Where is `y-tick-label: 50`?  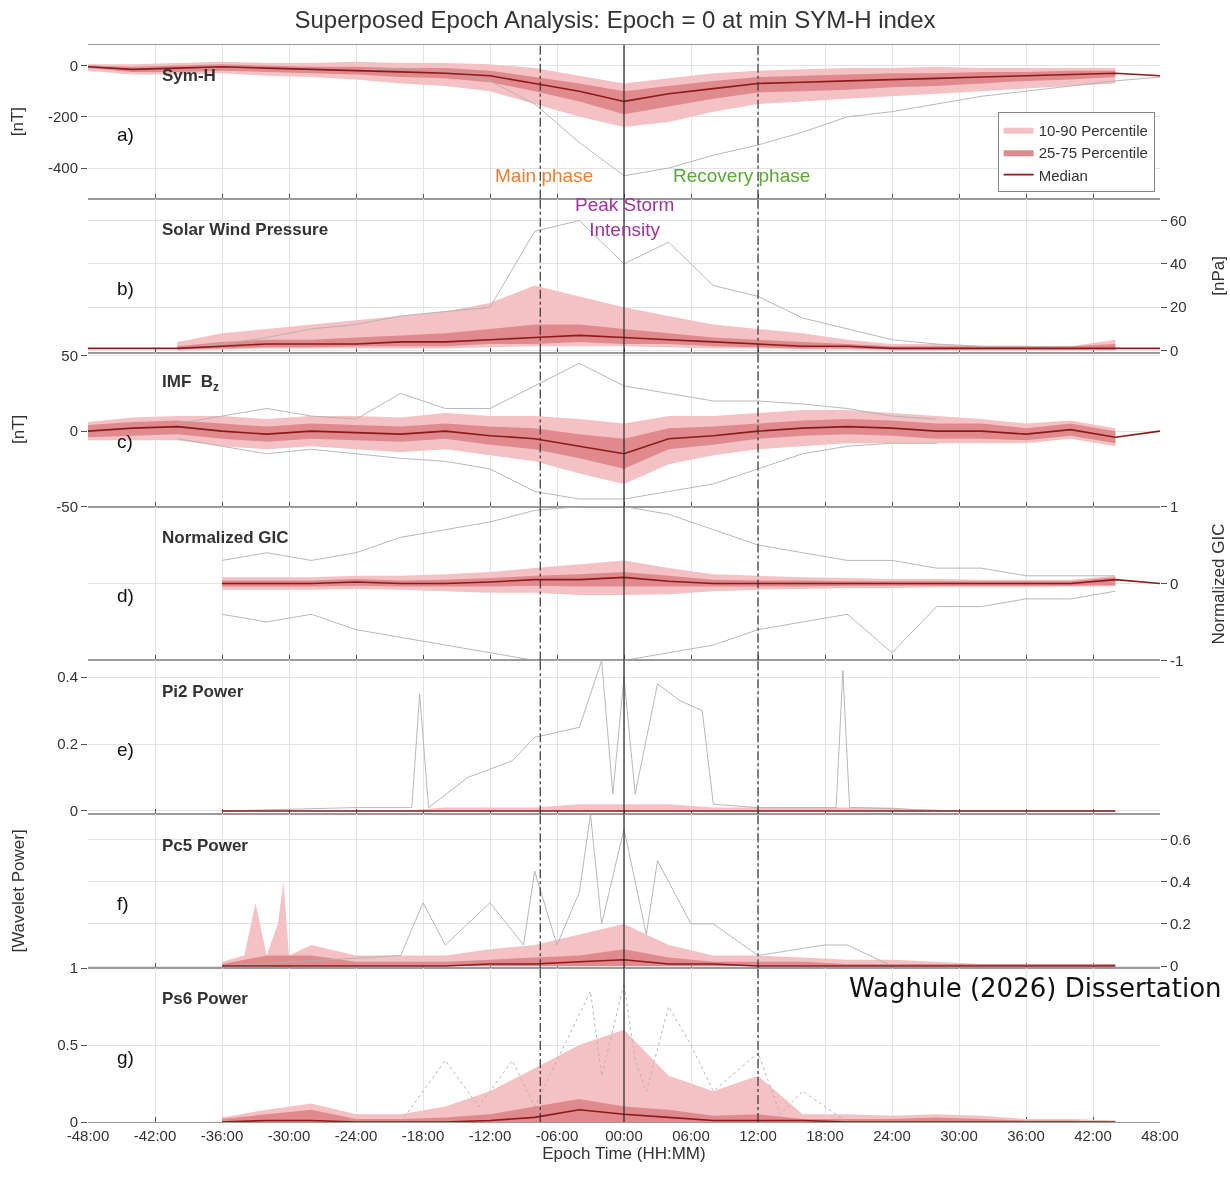 y-tick-label: 50 is located at coordinates (69, 355).